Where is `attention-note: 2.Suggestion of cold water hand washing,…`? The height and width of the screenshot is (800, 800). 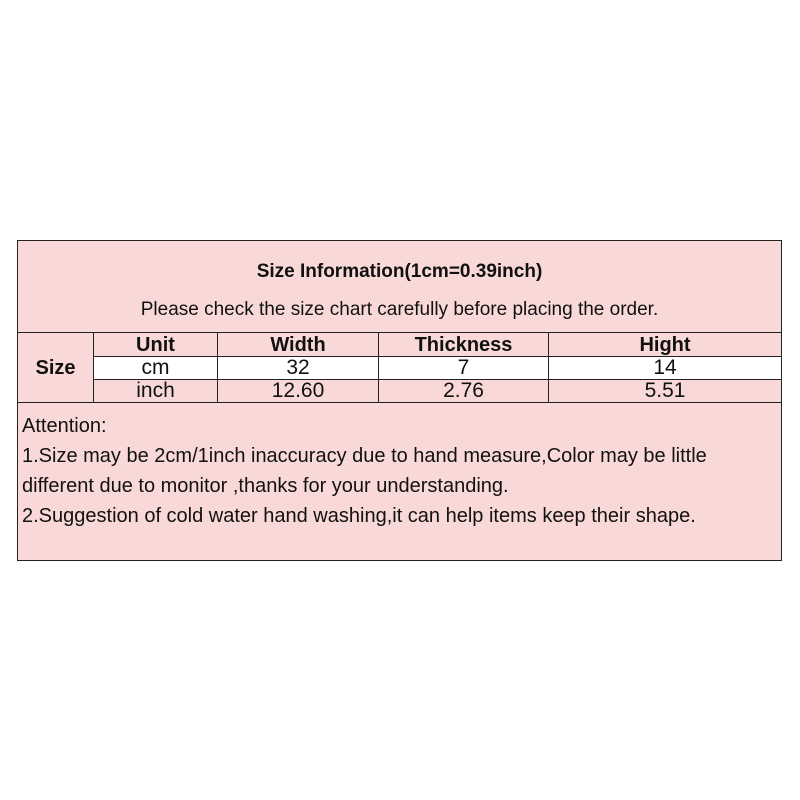 attention-note: 2.Suggestion of cold water hand washing,… is located at coordinates (359, 516).